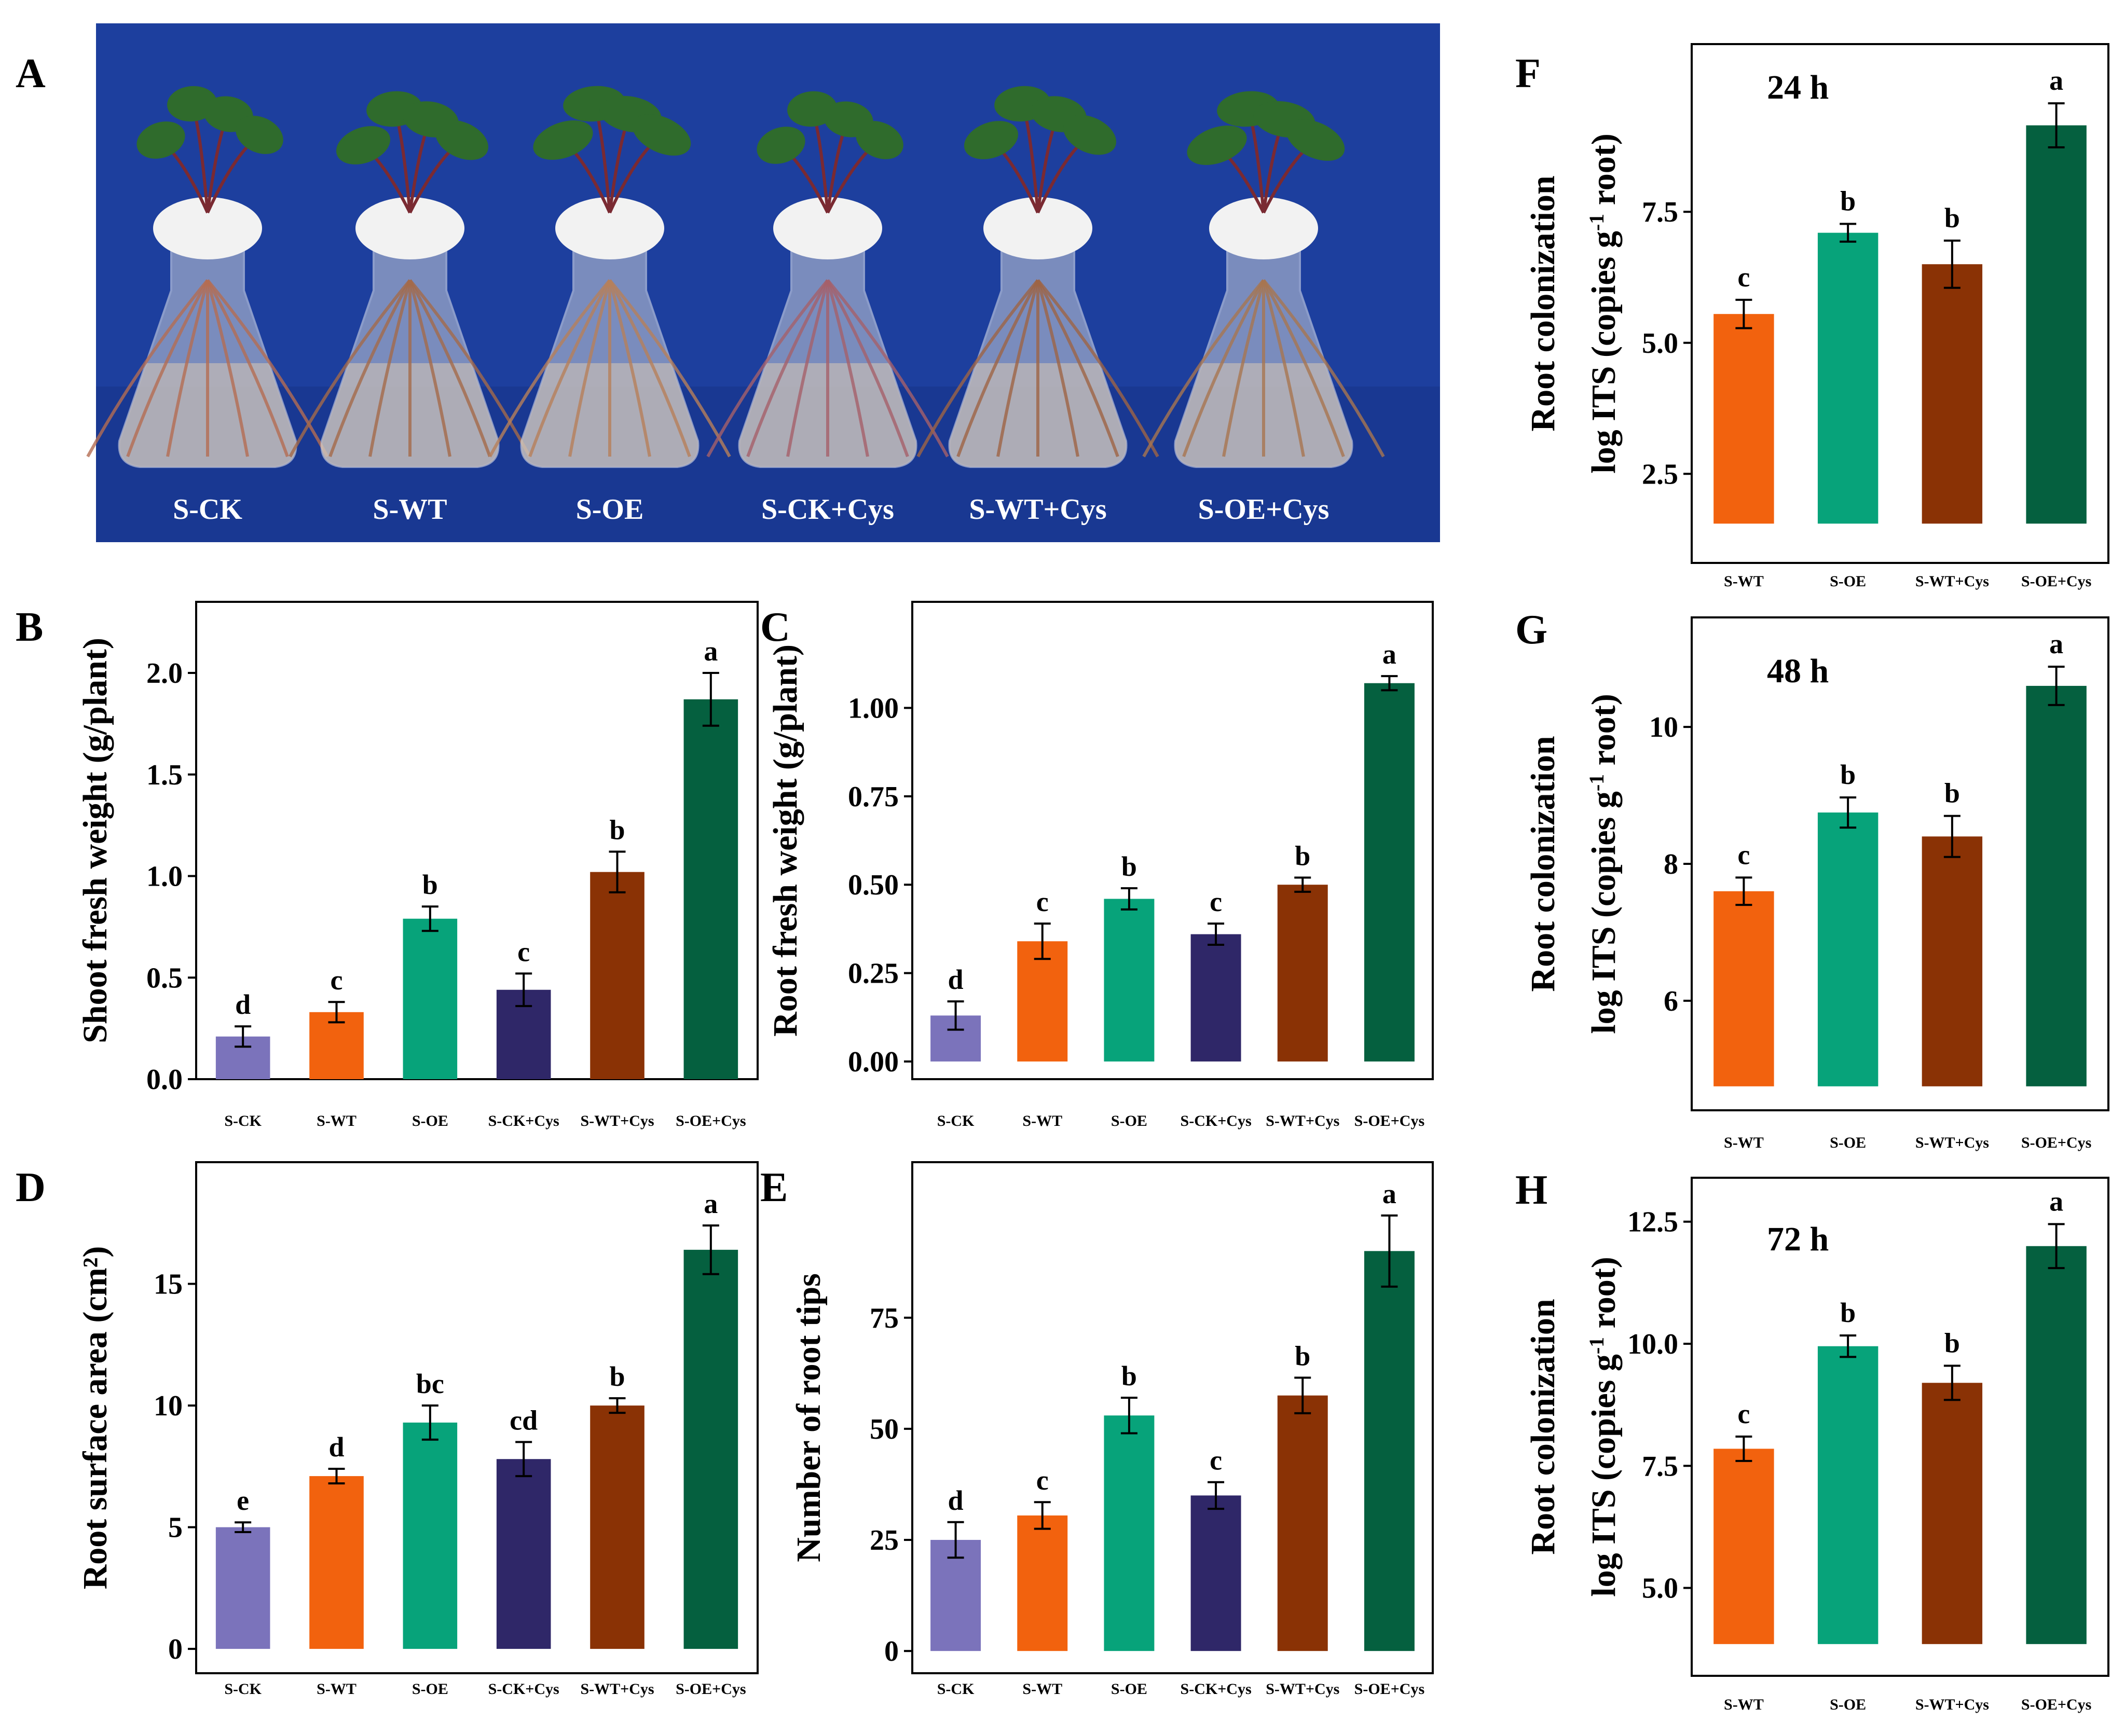  I want to click on bar-s-ck, so click(243, 1588).